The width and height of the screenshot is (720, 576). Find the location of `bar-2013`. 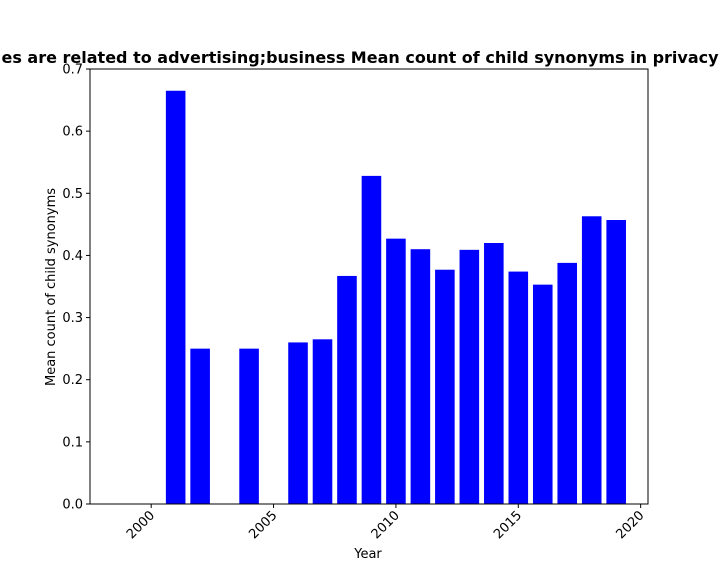

bar-2013 is located at coordinates (469, 376).